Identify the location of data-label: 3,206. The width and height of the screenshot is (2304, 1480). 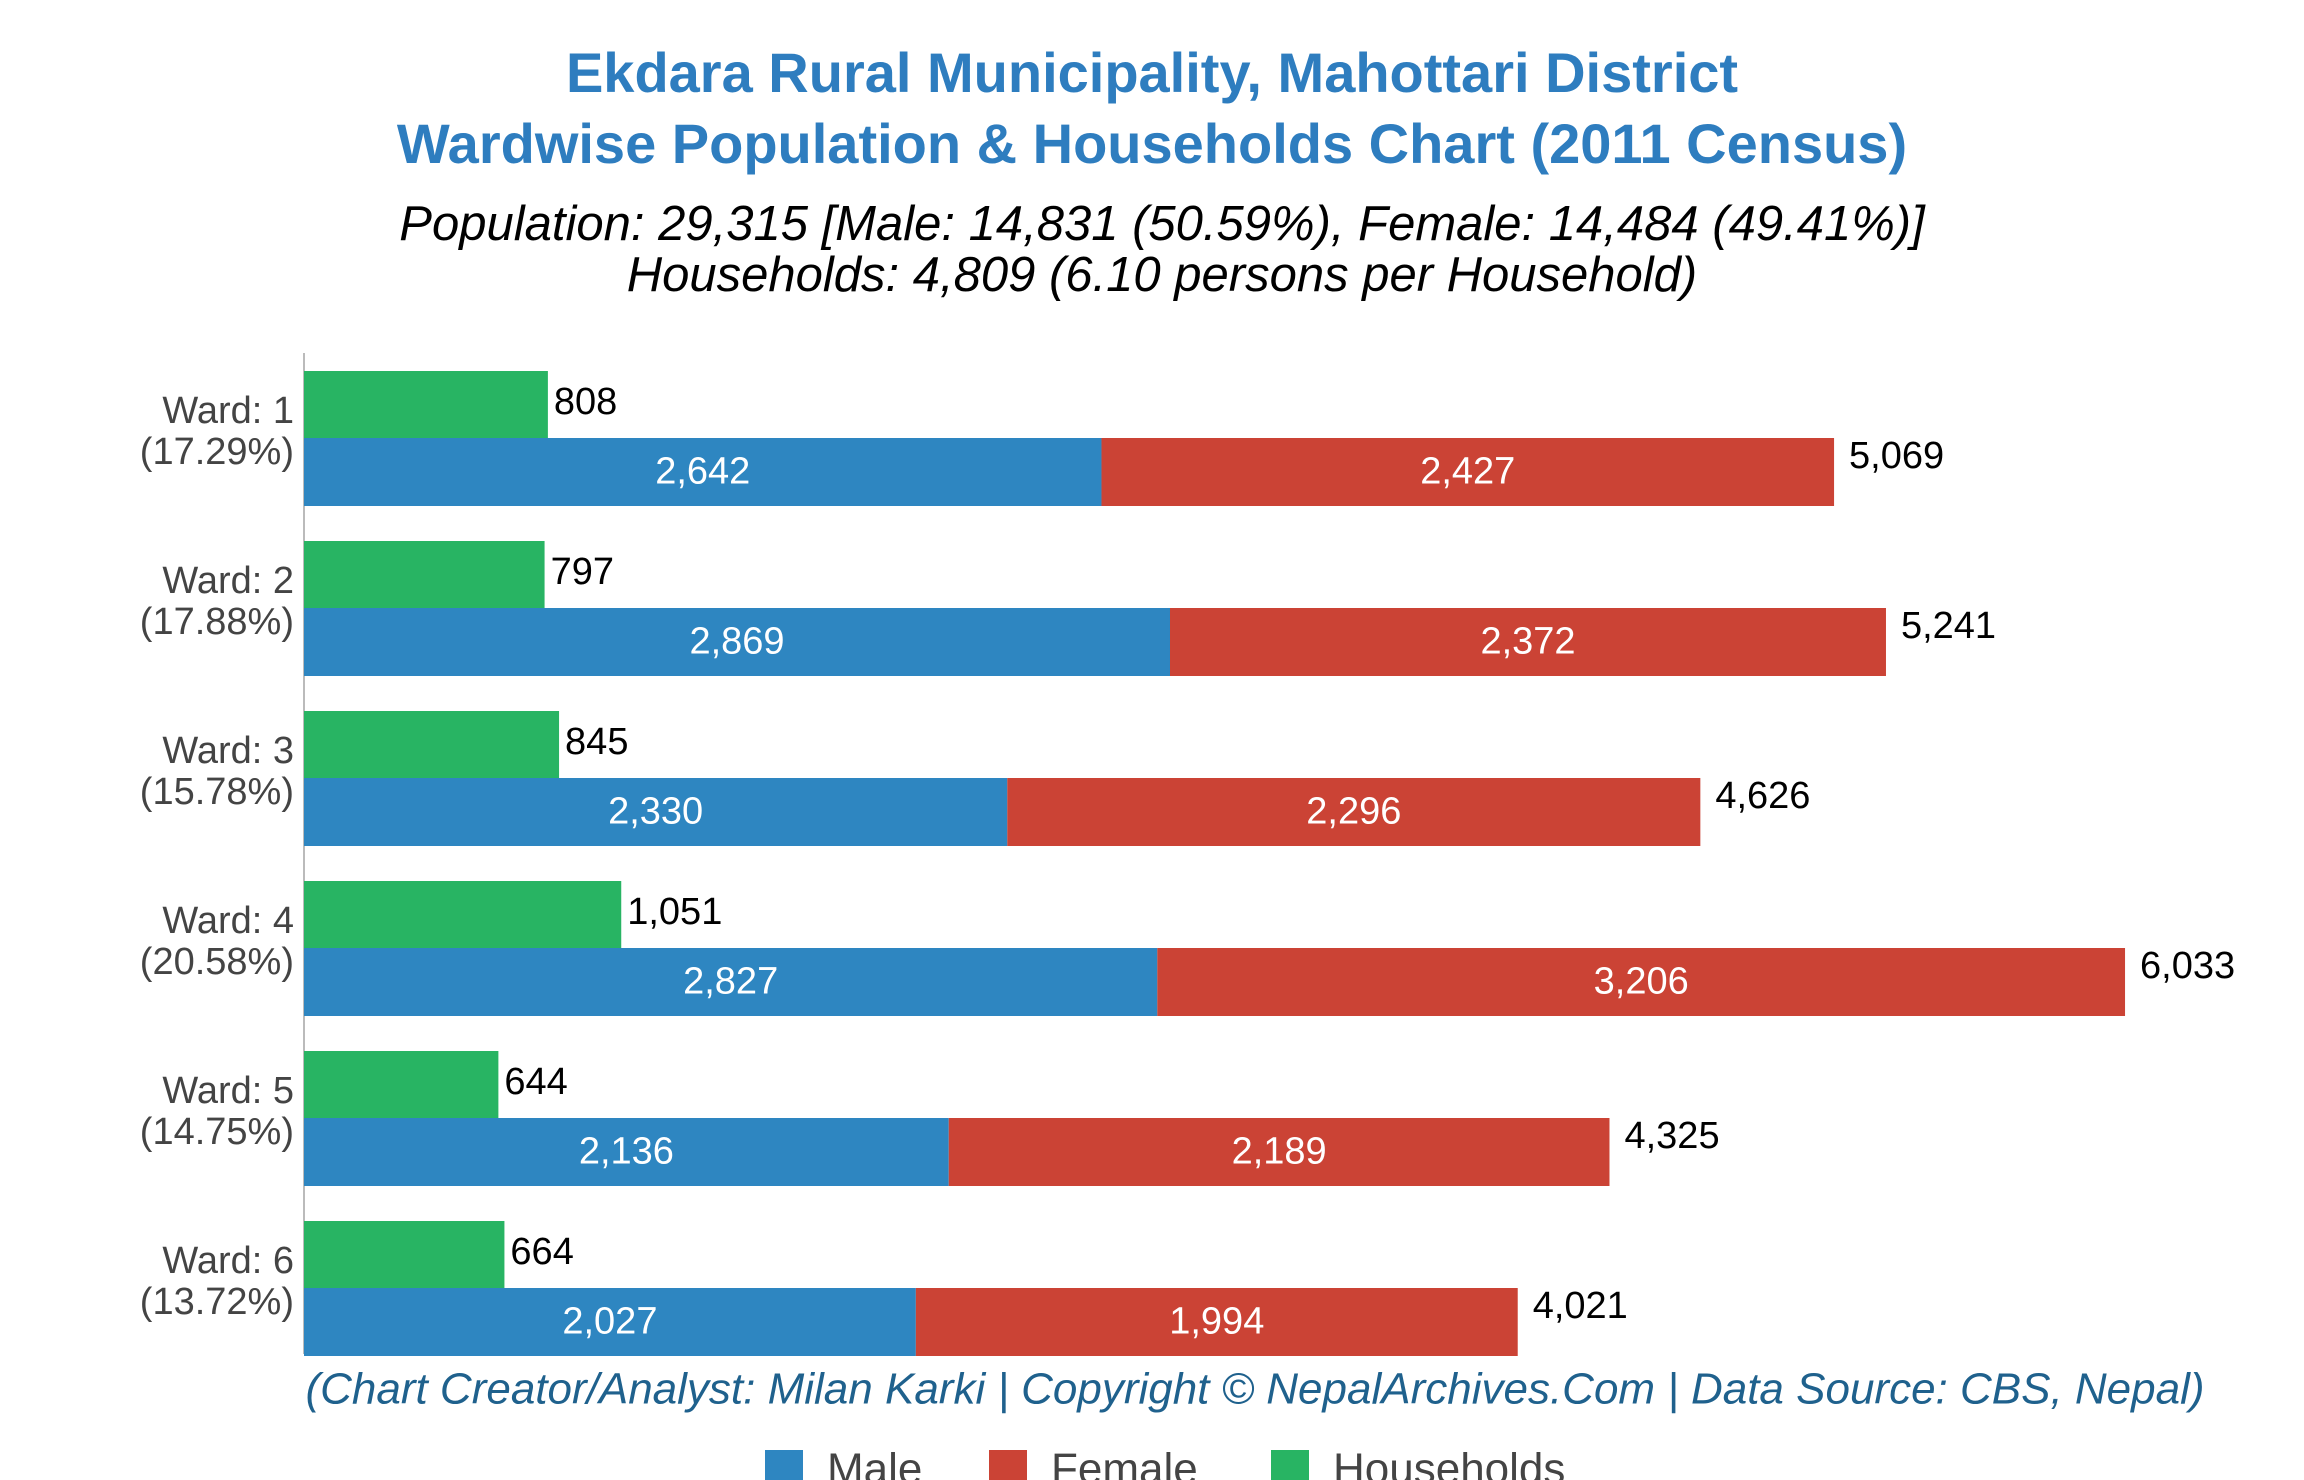
(1641, 982).